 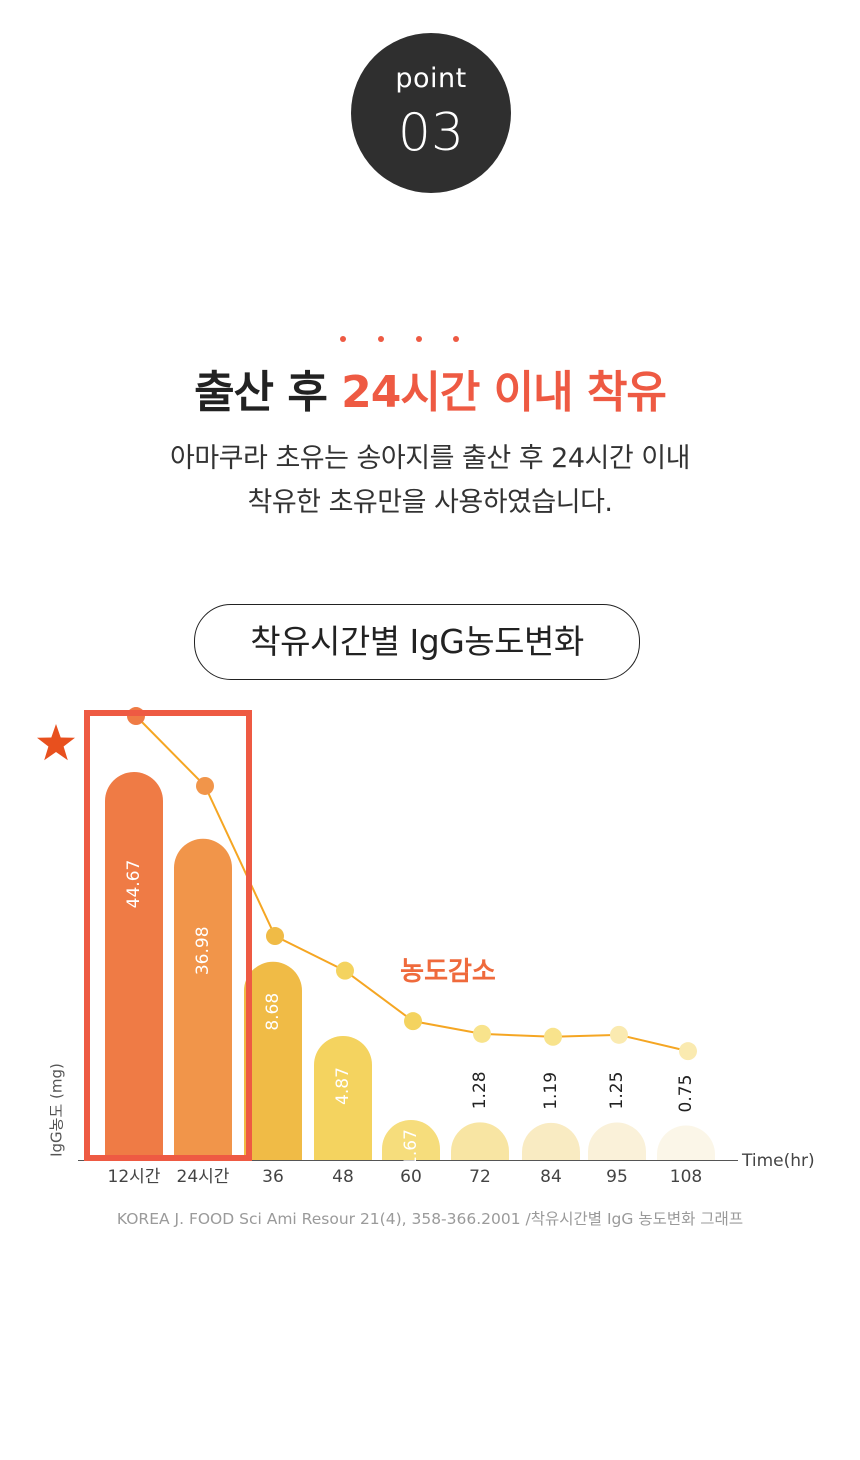 What do you see at coordinates (268, 392) in the screenshot?
I see `headline-plain: 출산 후` at bounding box center [268, 392].